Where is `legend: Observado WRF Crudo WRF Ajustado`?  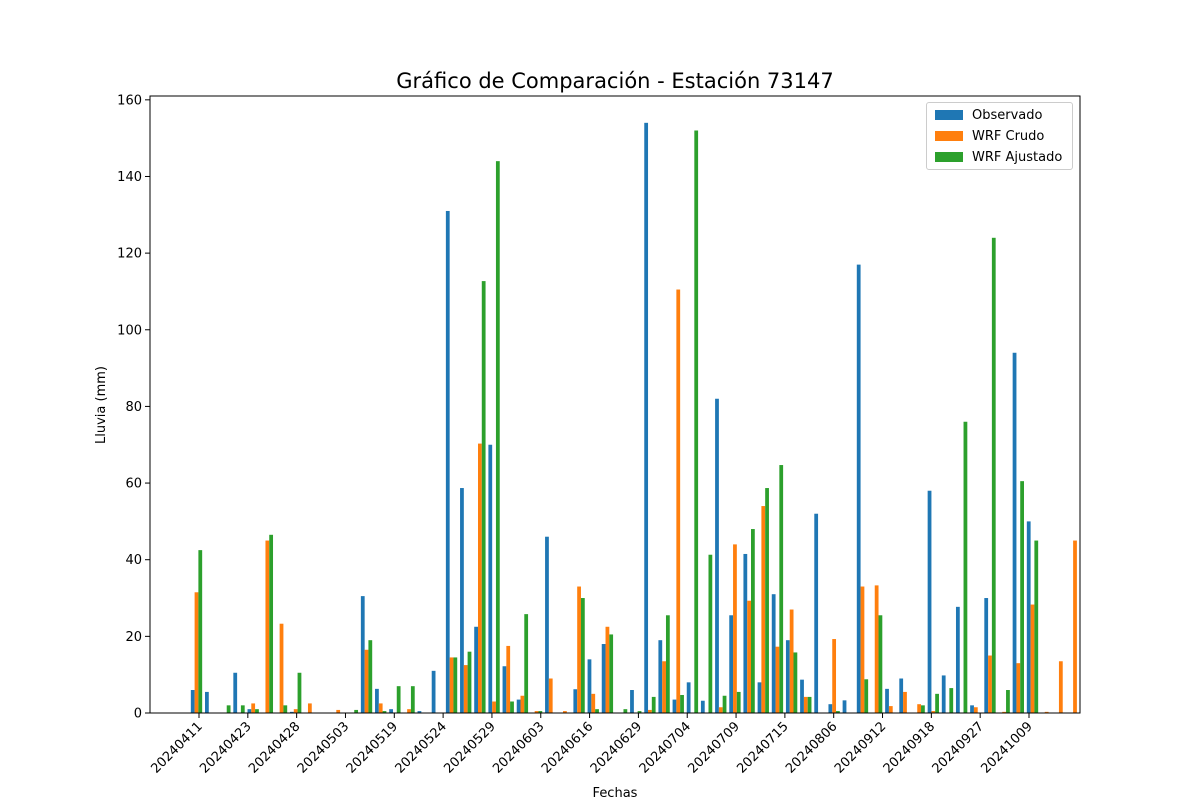 legend: Observado WRF Crudo WRF Ajustado is located at coordinates (999, 136).